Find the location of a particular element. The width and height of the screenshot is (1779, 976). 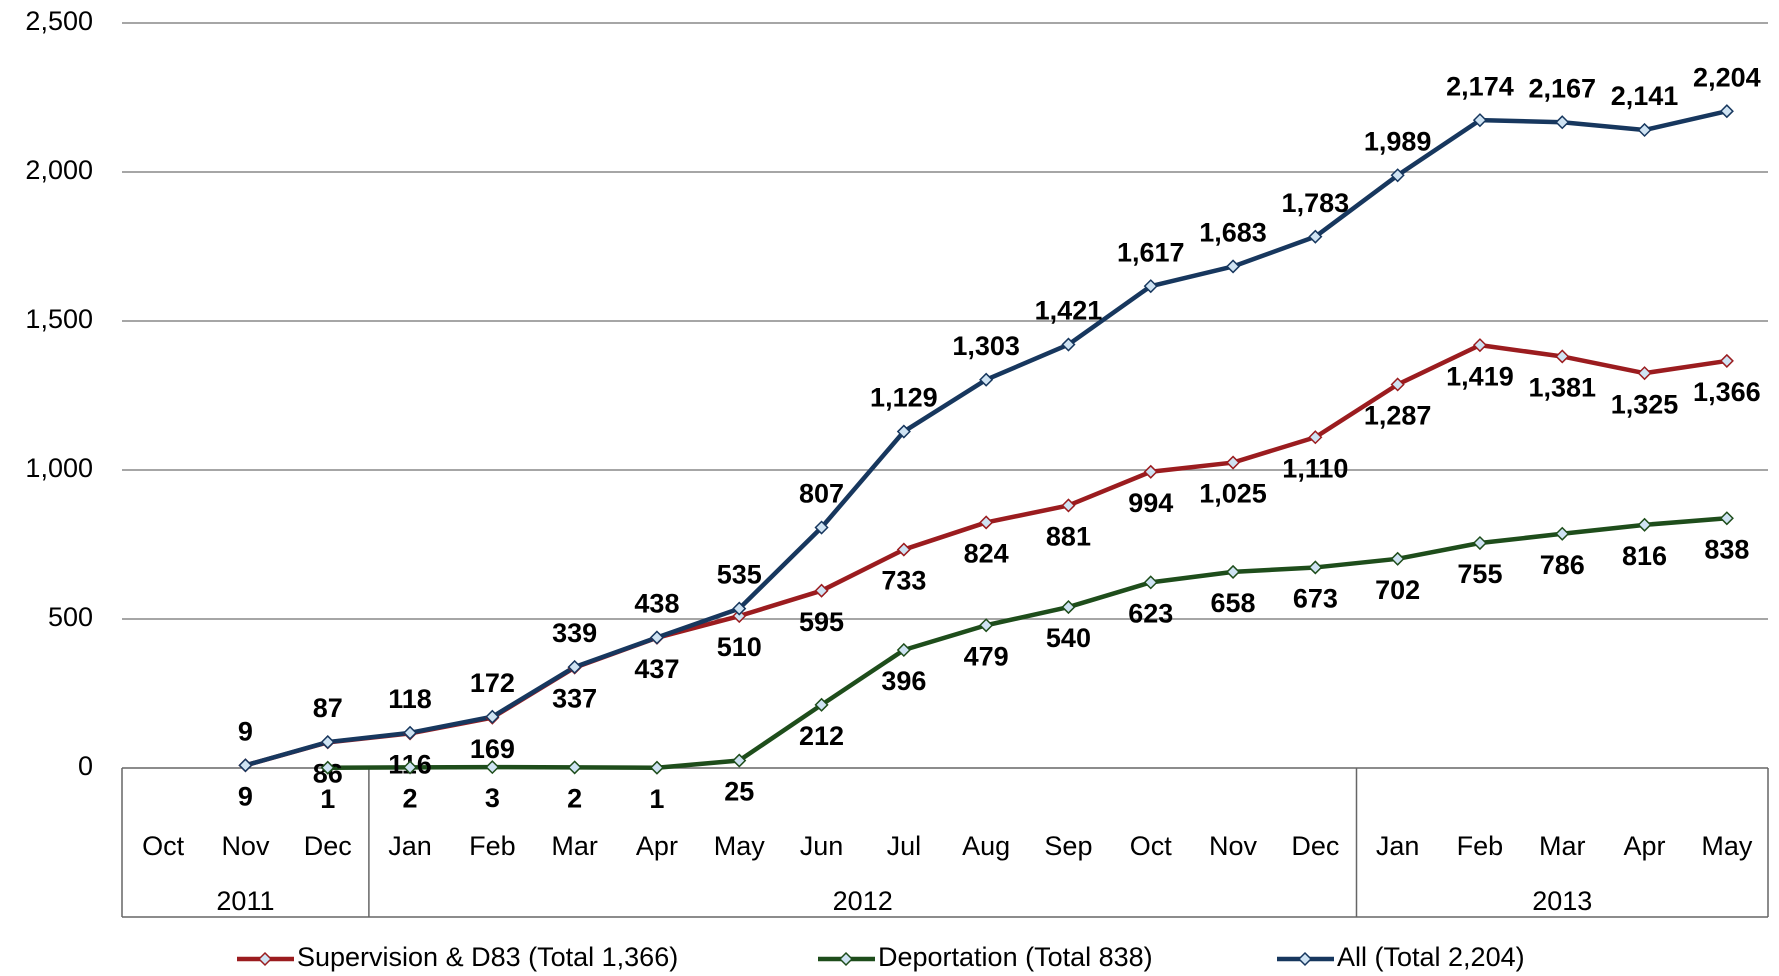

x-tick-label: Aug is located at coordinates (986, 846).